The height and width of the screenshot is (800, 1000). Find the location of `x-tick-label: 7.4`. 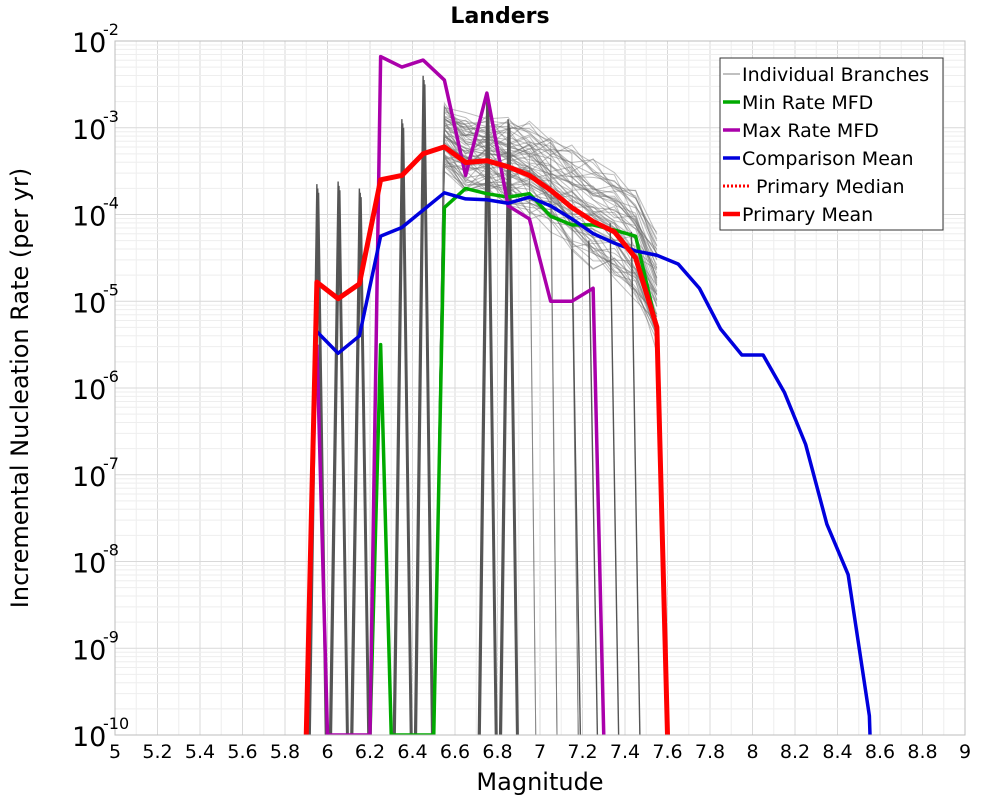

x-tick-label: 7.4 is located at coordinates (625, 752).